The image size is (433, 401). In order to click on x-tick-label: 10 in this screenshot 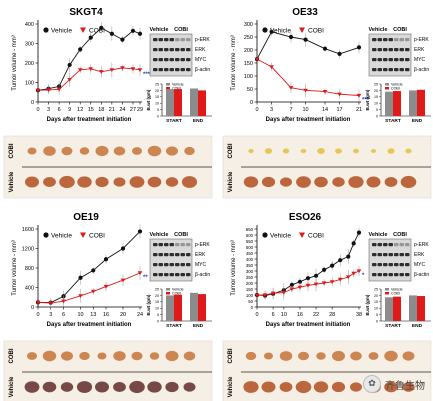, I will do `click(80, 315)`.